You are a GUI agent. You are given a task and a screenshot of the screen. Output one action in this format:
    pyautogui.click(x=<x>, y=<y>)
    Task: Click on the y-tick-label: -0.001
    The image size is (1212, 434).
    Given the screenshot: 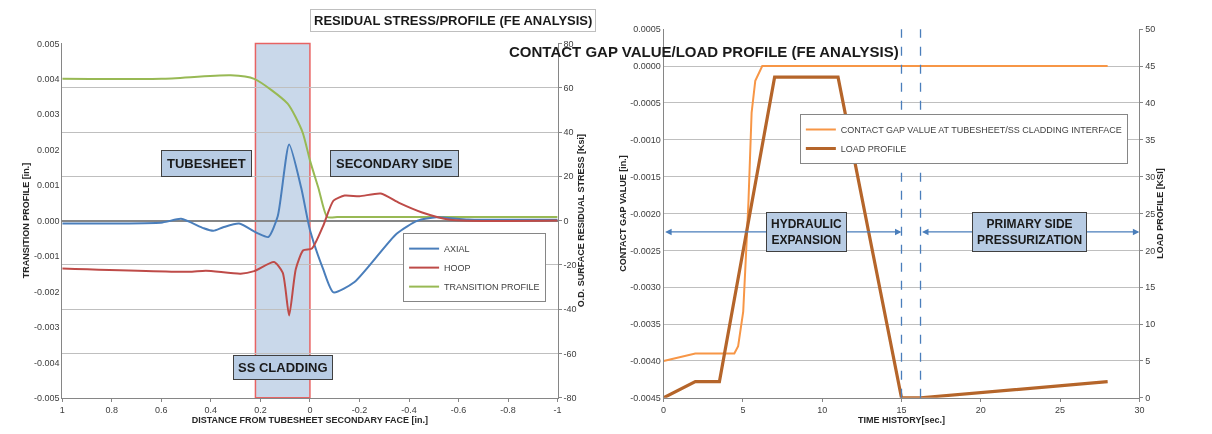 What is the action you would take?
    pyautogui.click(x=46, y=256)
    